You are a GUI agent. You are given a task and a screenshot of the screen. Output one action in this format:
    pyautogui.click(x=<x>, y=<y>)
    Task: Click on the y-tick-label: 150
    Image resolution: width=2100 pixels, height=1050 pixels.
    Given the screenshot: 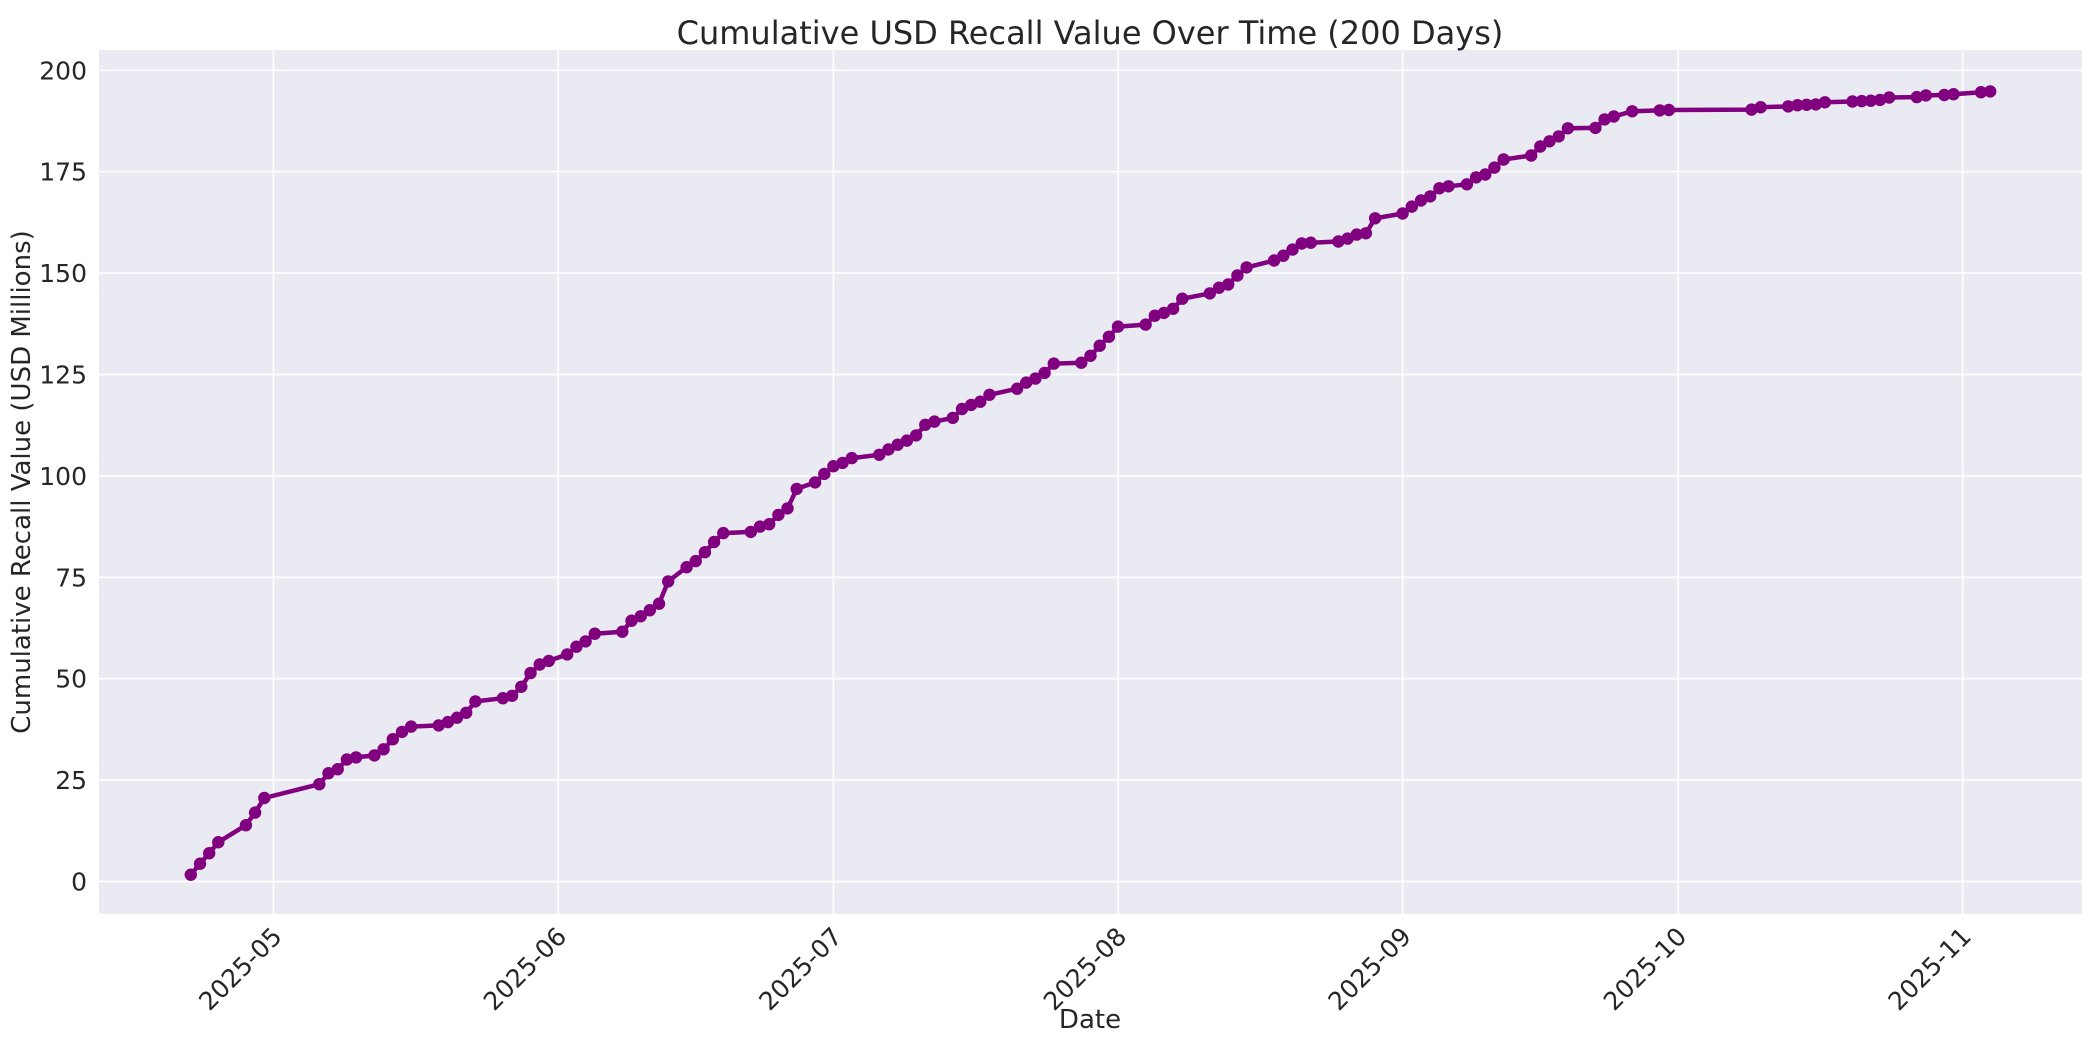 What is the action you would take?
    pyautogui.click(x=63, y=273)
    